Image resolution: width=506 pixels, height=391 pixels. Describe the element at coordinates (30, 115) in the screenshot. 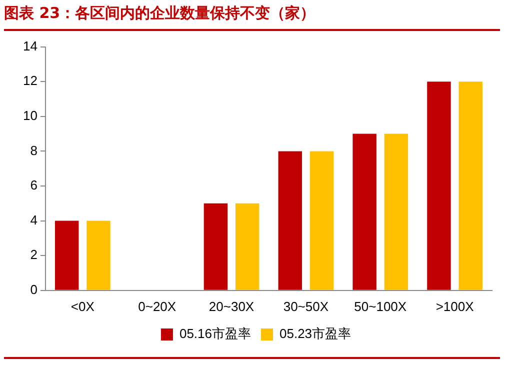

I see `y-tick-label: 10` at that location.